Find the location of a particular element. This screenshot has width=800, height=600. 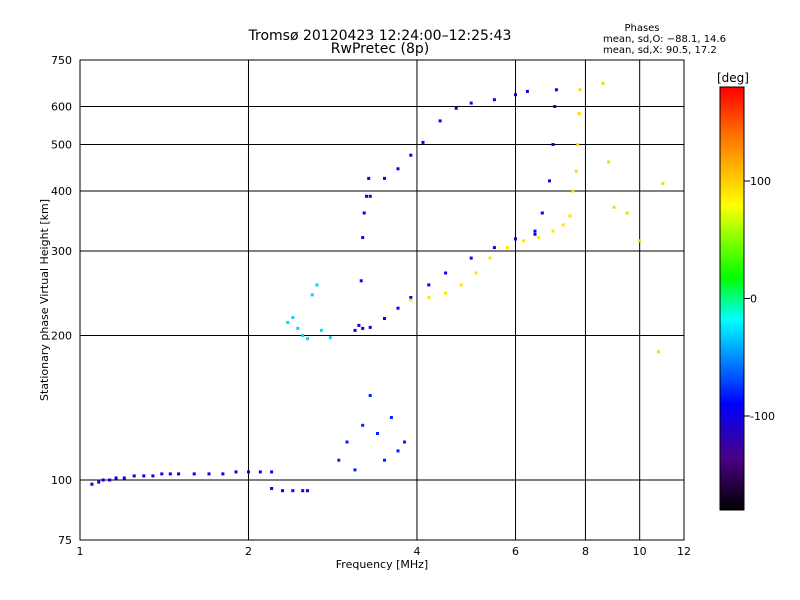

y-tick-label: 500 is located at coordinates (61, 145).